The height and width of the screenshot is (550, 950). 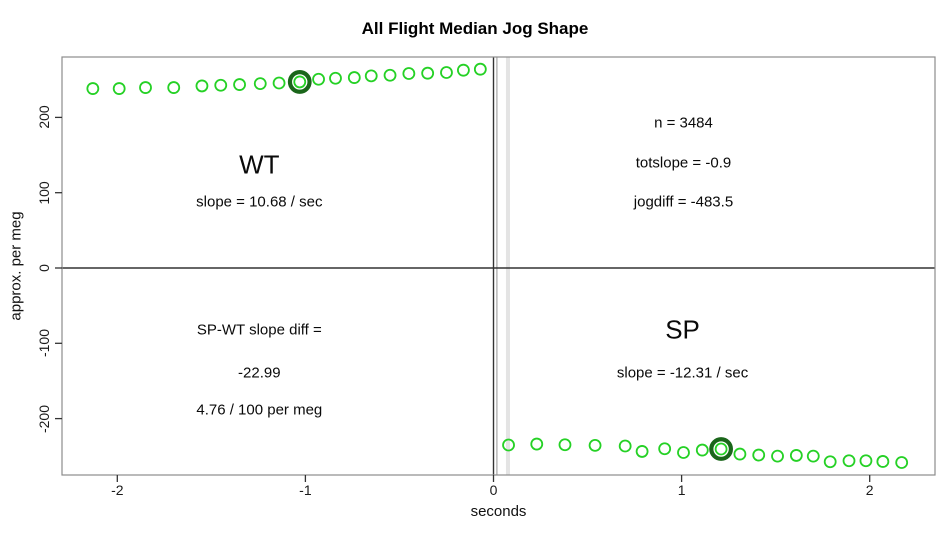 What do you see at coordinates (44, 193) in the screenshot?
I see `y-tick-label: 100` at bounding box center [44, 193].